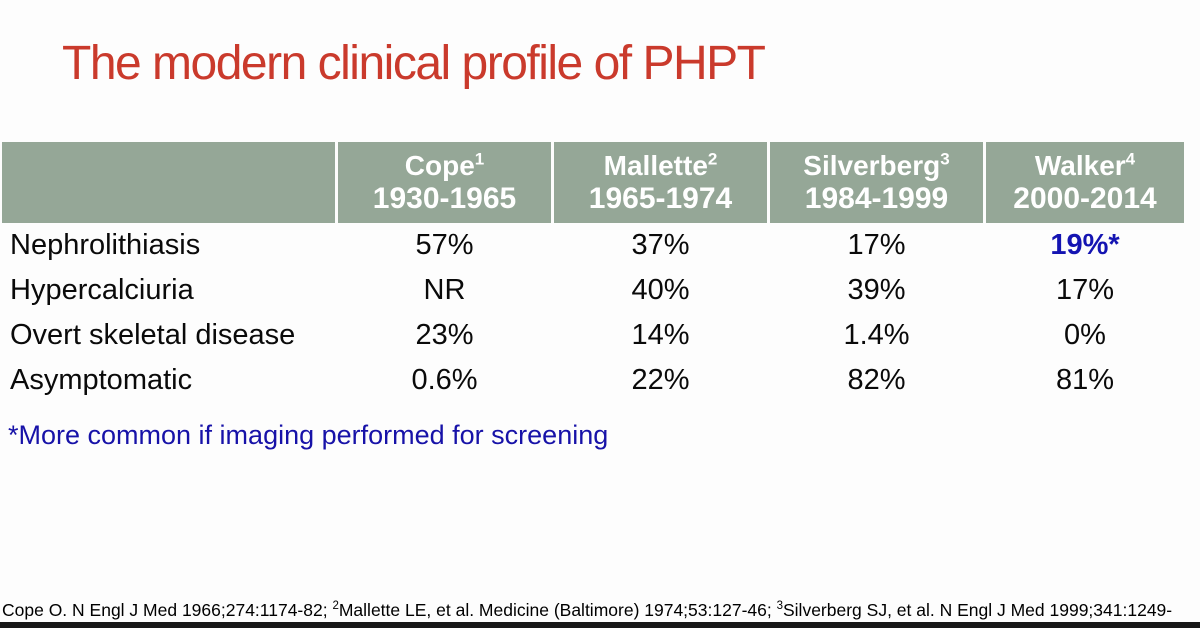 This screenshot has width=1200, height=630. I want to click on cell-value: 22%, so click(660, 380).